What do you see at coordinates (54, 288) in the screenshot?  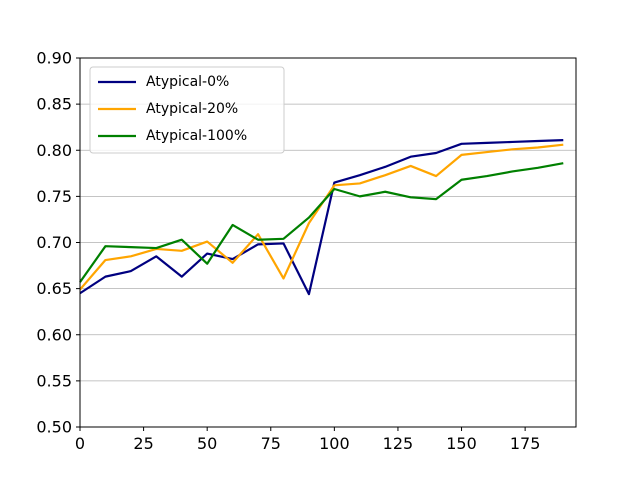 I see `y-tick-label: 0.65` at bounding box center [54, 288].